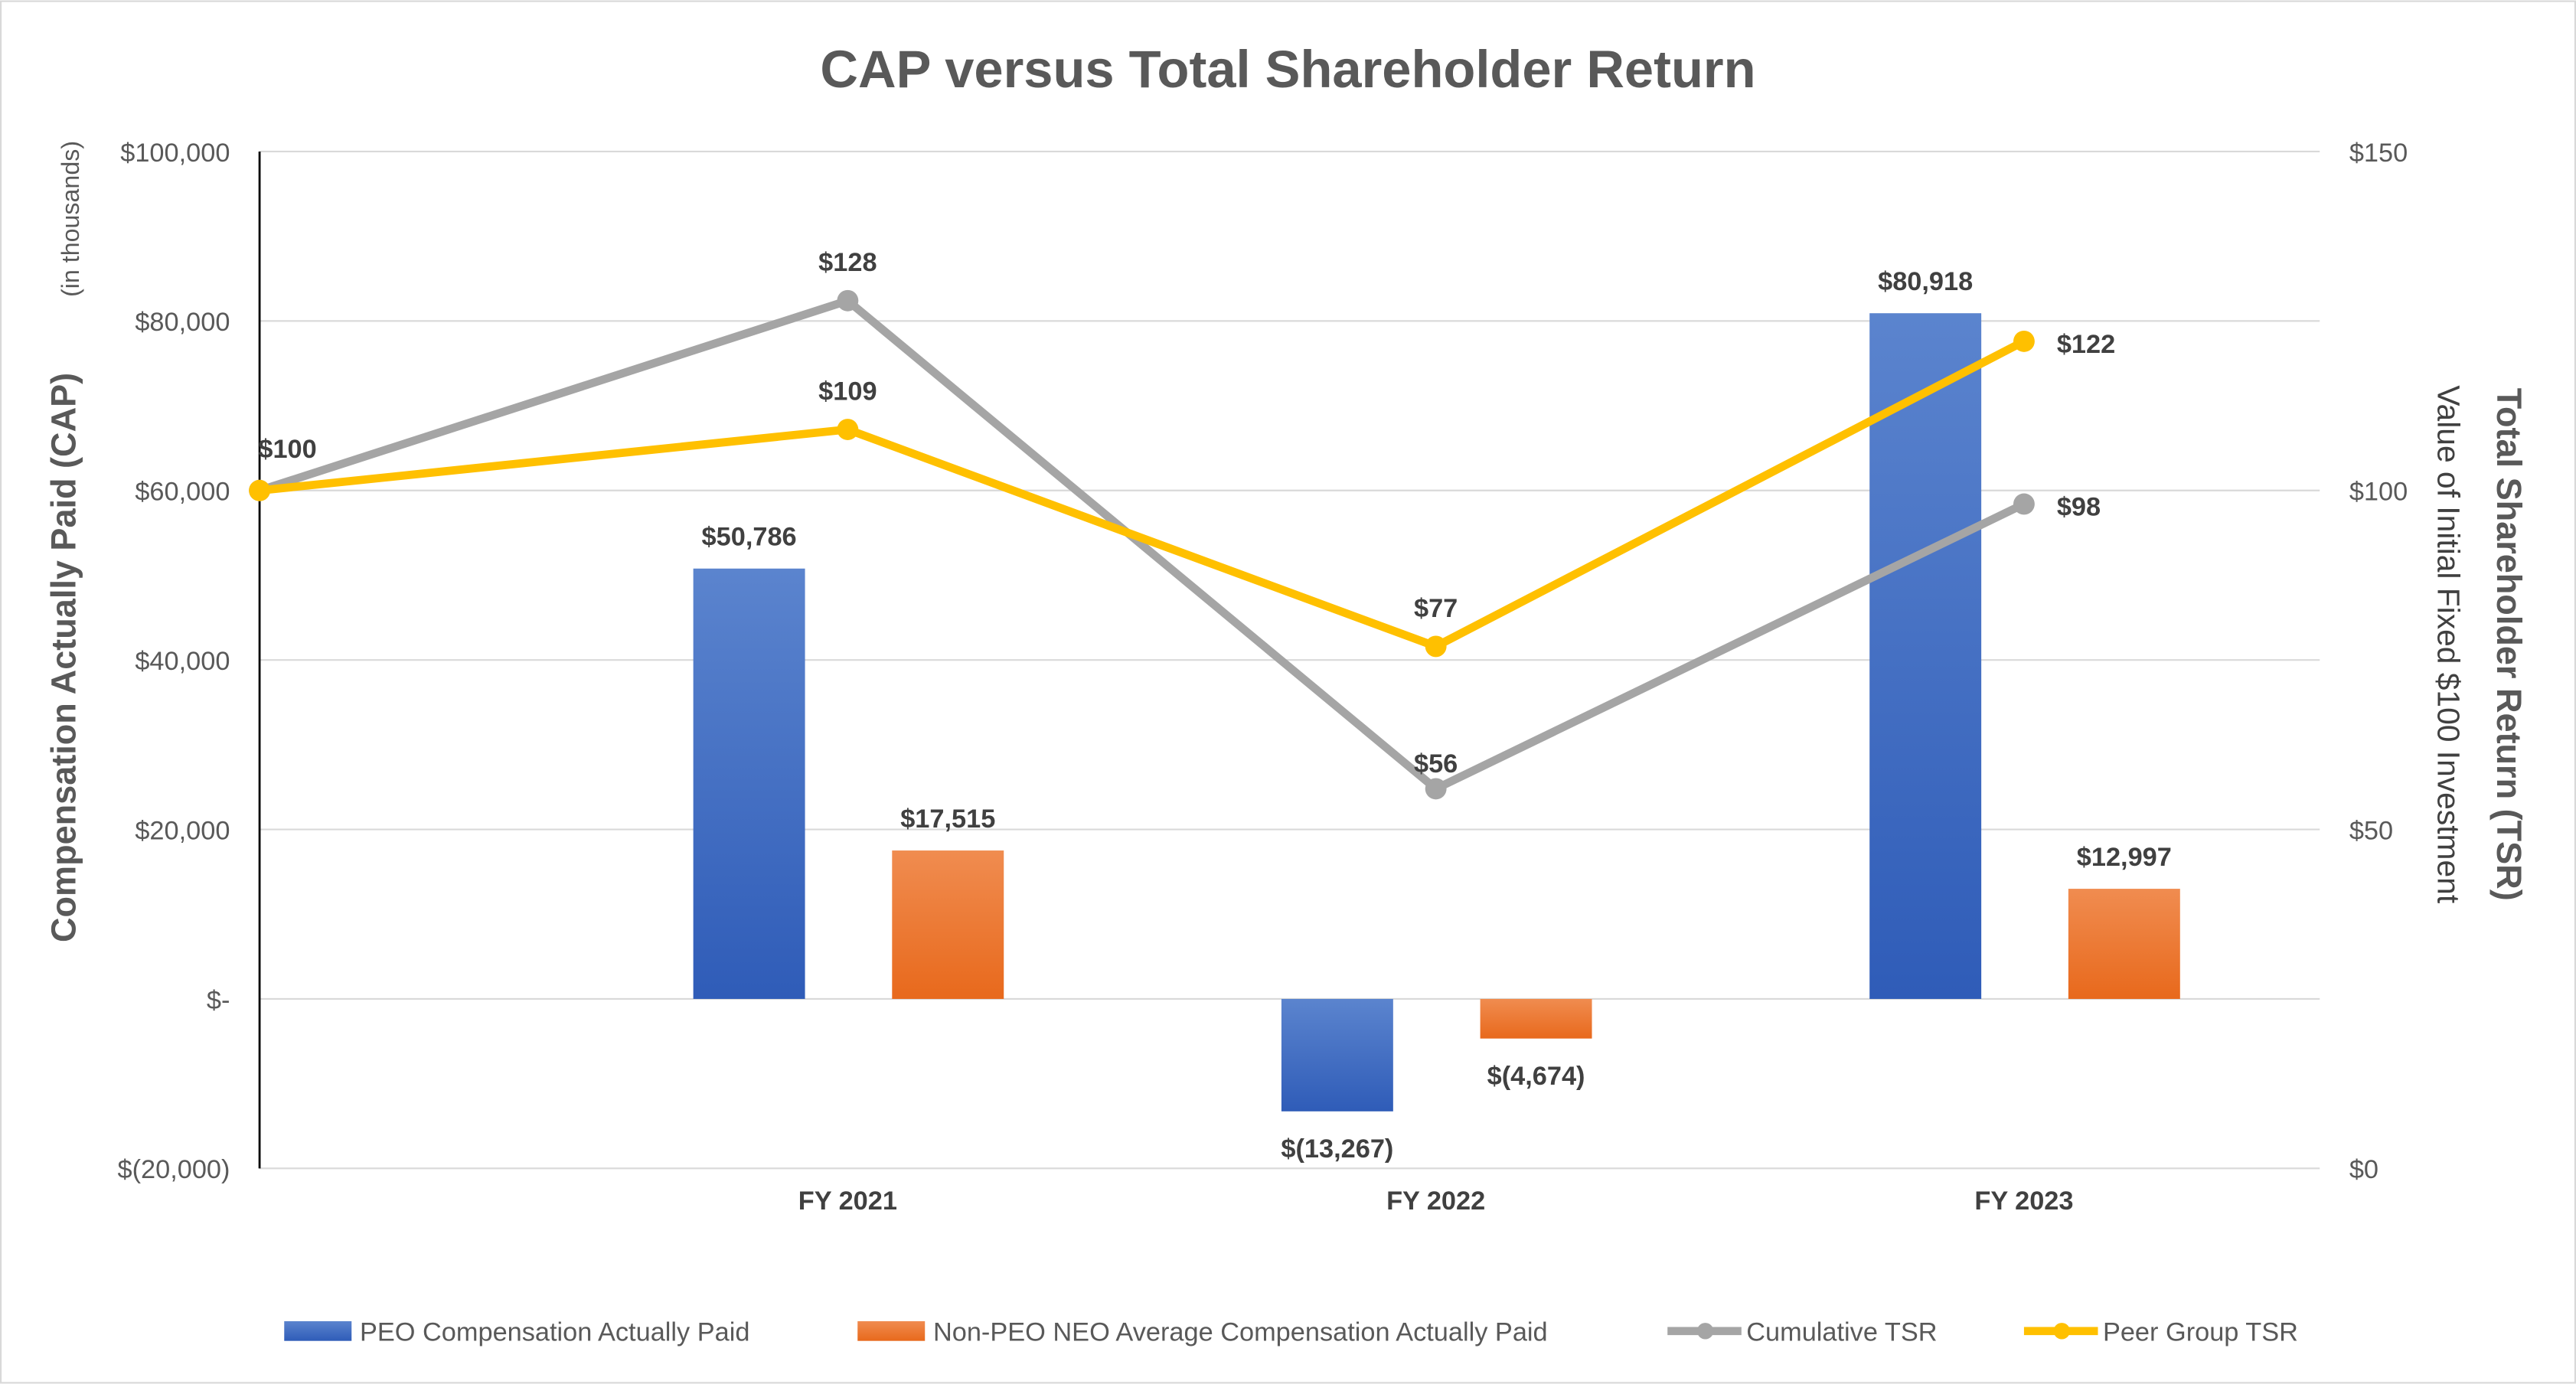 The width and height of the screenshot is (2576, 1384). What do you see at coordinates (182, 830) in the screenshot?
I see `y-tick-label: $20,000` at bounding box center [182, 830].